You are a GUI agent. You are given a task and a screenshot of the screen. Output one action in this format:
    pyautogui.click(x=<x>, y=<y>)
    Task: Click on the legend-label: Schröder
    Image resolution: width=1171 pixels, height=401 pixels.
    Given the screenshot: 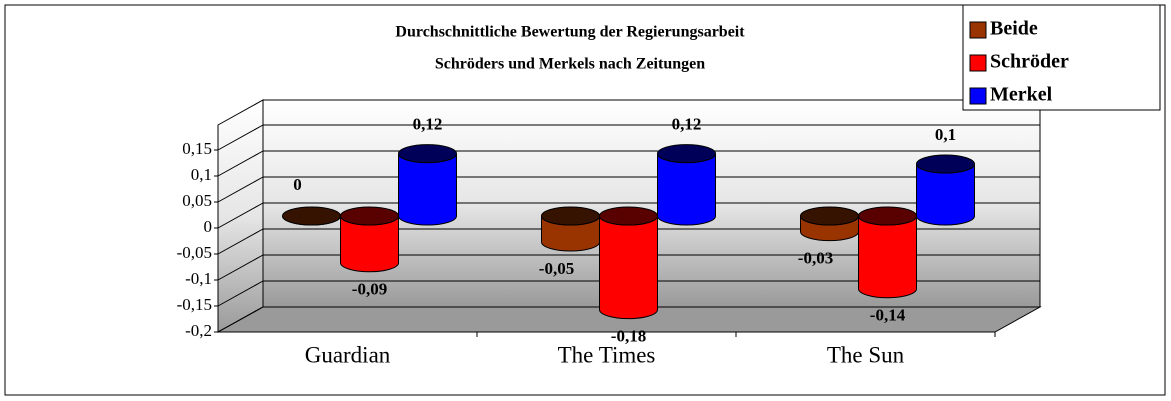 What is the action you would take?
    pyautogui.click(x=1029, y=62)
    